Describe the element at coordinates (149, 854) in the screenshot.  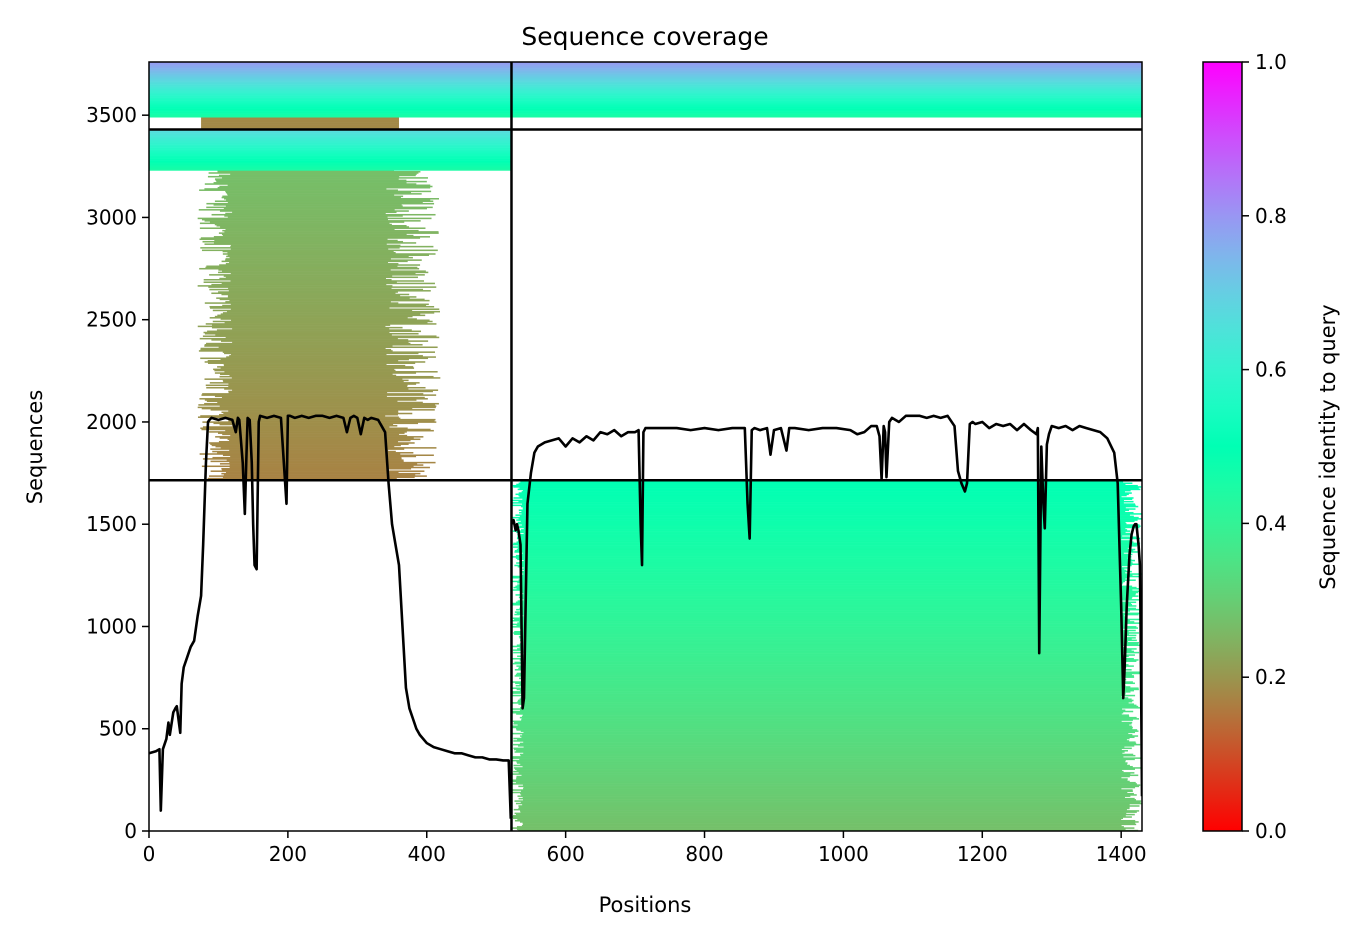
I see `x-tick-label: 0` at that location.